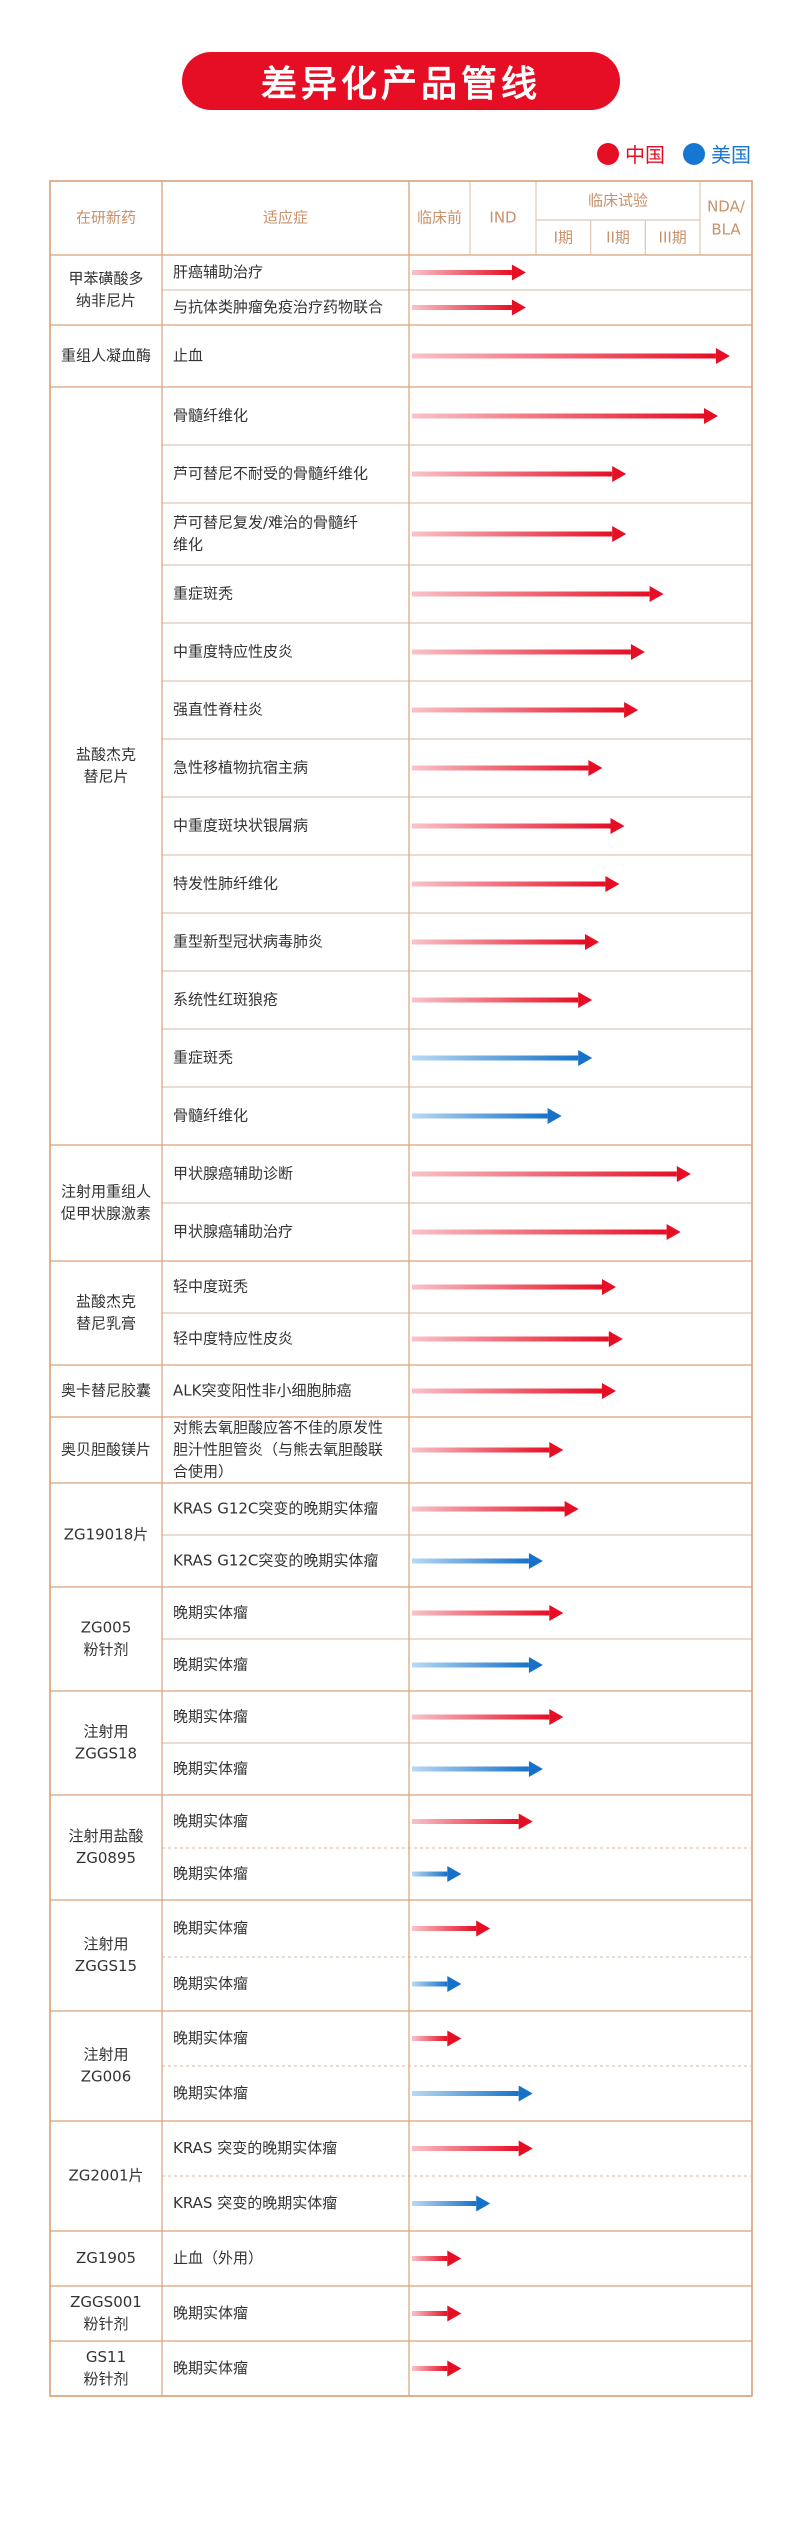  Describe the element at coordinates (106, 2302) in the screenshot. I see `drug-name: ZGGS001` at that location.